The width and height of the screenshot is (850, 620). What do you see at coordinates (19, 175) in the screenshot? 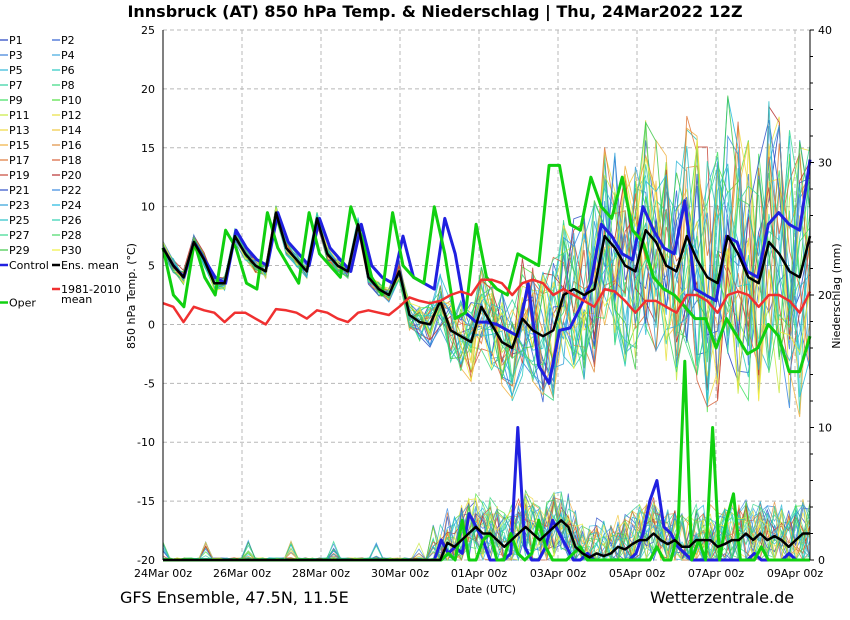
I see `legend-label-p19: P19` at bounding box center [19, 175].